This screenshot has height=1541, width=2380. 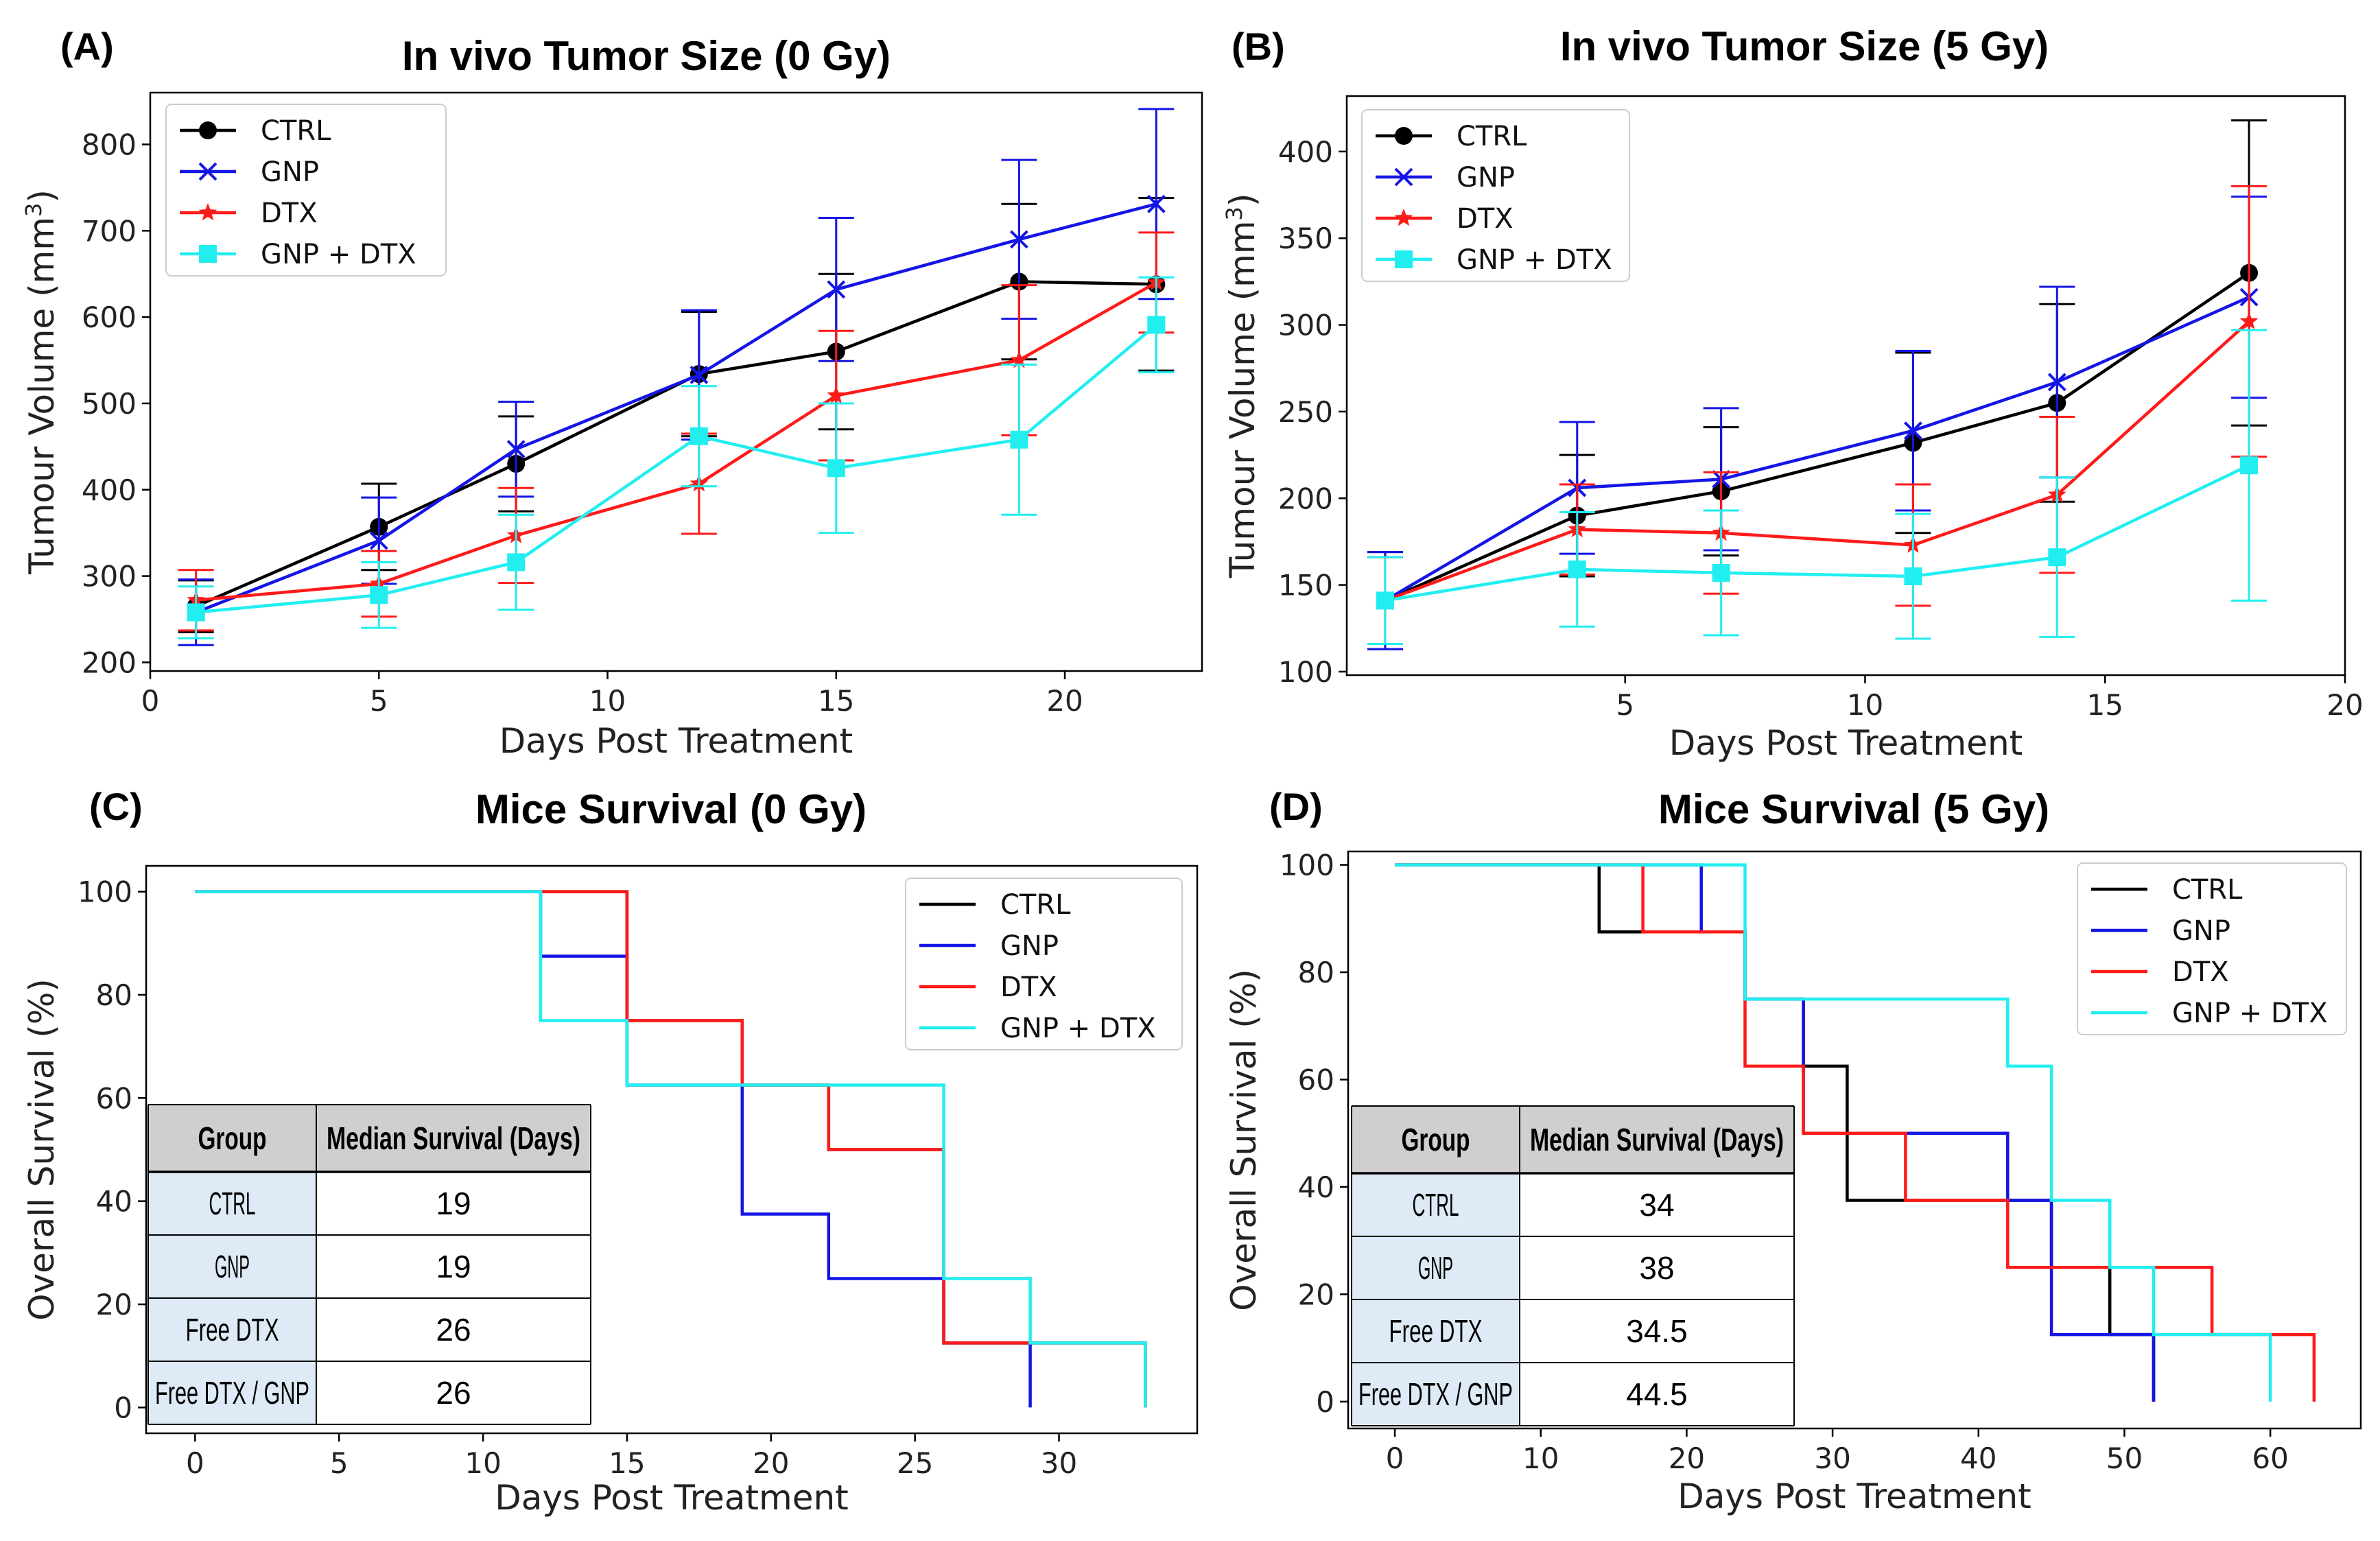 What do you see at coordinates (1035, 905) in the screenshot?
I see `legend-item-label: CTRL` at bounding box center [1035, 905].